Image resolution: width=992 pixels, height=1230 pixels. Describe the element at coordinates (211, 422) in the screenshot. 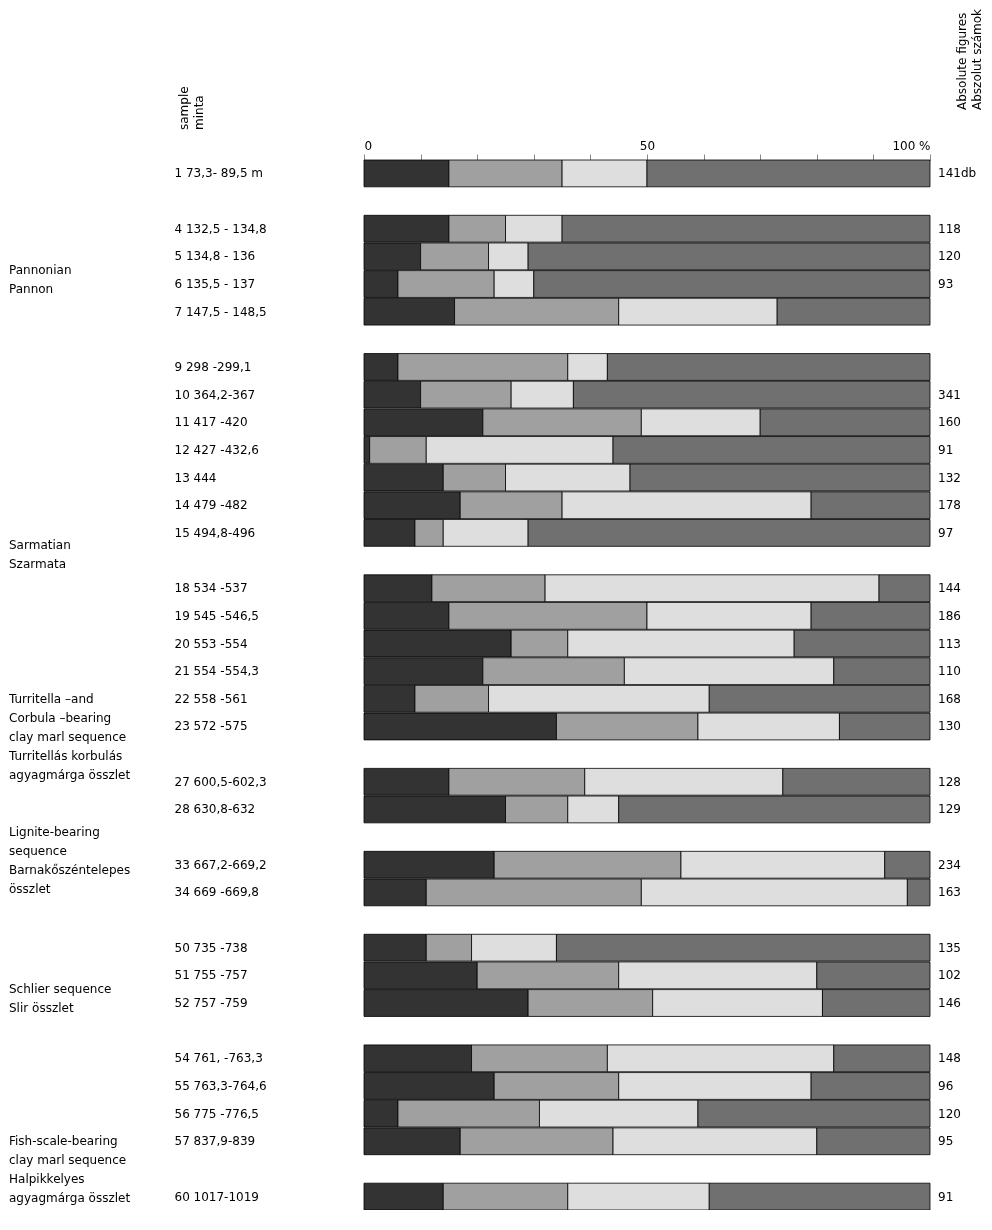

I see `y-tick-label: 11 417 -420` at that location.